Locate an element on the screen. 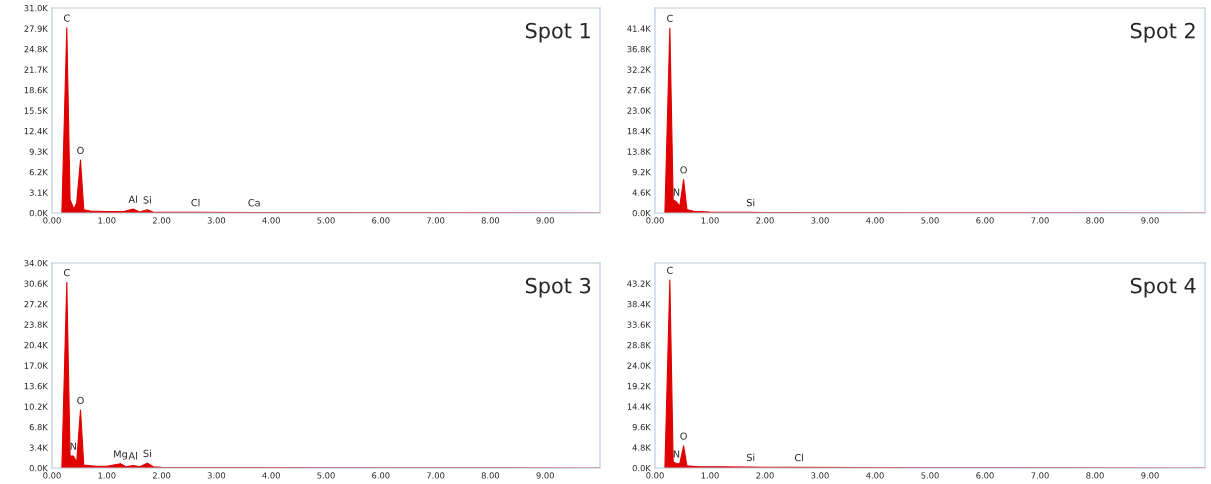 The width and height of the screenshot is (1211, 484). y-tick-label: 12.4K is located at coordinates (36, 131).